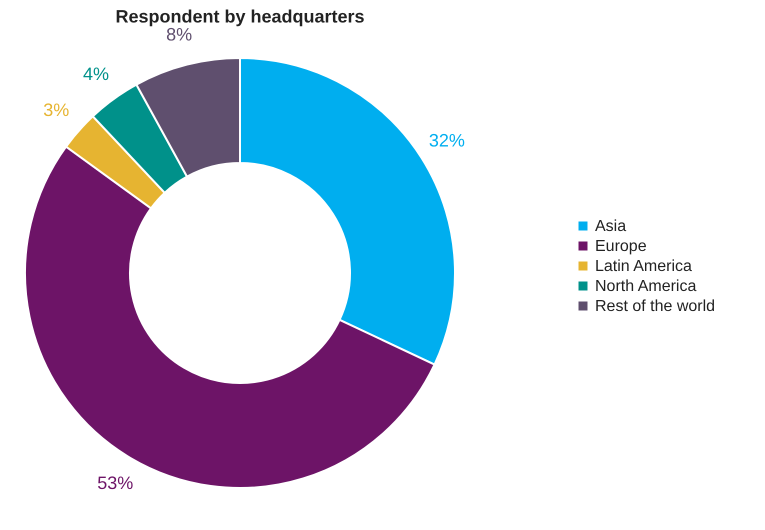 This screenshot has height=530, width=765. I want to click on data-label: 8%, so click(179, 34).